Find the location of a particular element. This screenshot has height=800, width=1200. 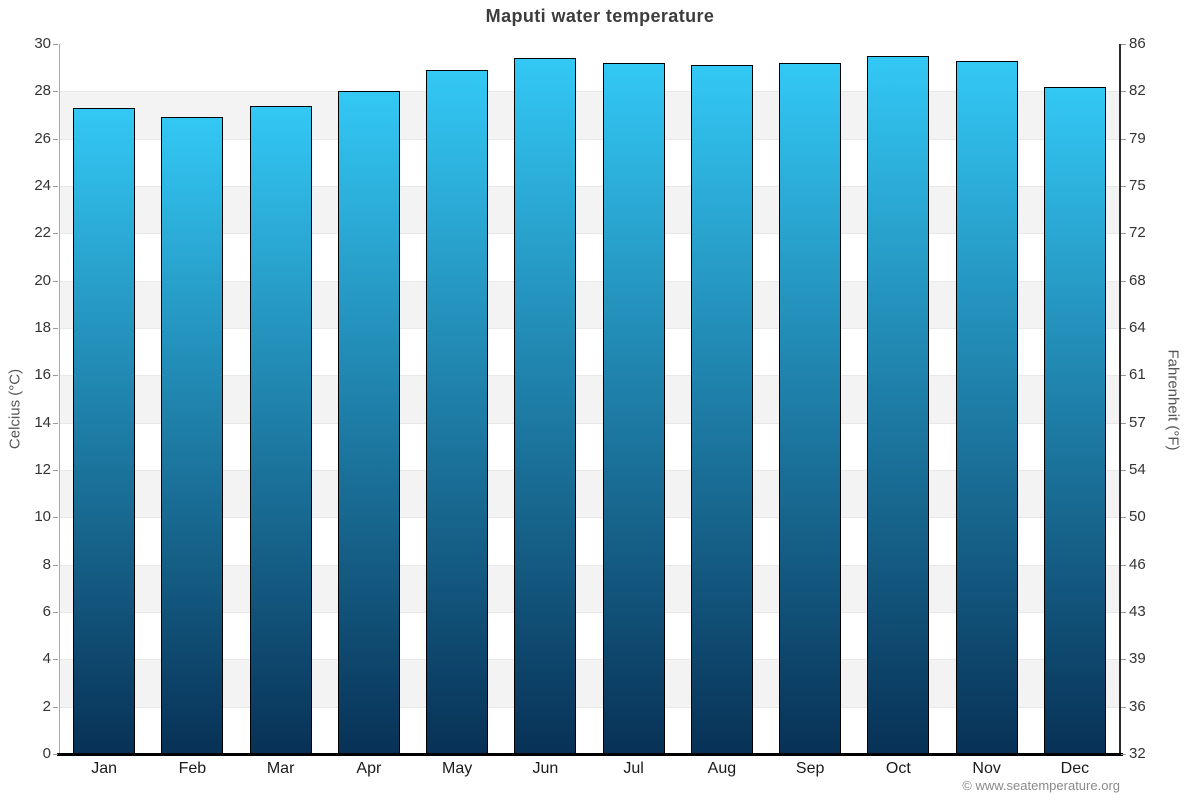

fahrenheit-tick-label: 72 is located at coordinates (1137, 233).